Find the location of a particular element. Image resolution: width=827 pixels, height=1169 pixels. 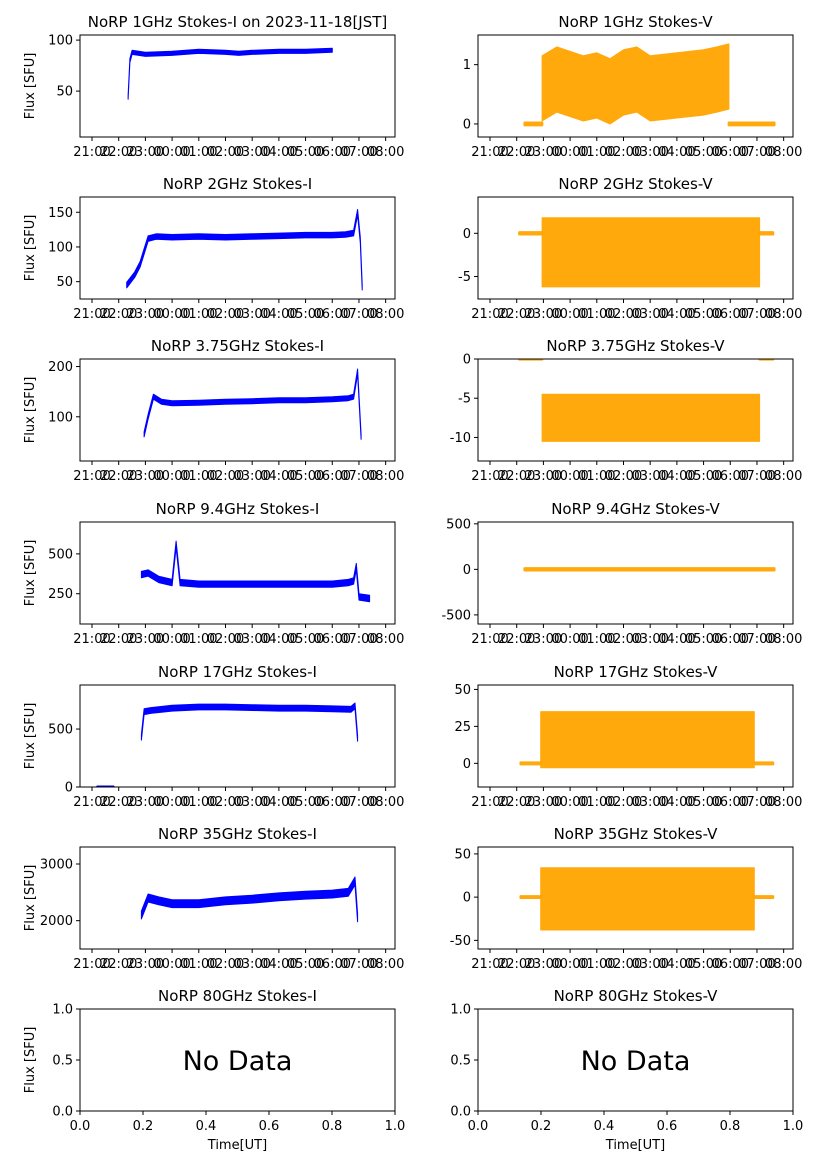

chart-title: NoRP 80GHz Stokes-I is located at coordinates (237, 996).